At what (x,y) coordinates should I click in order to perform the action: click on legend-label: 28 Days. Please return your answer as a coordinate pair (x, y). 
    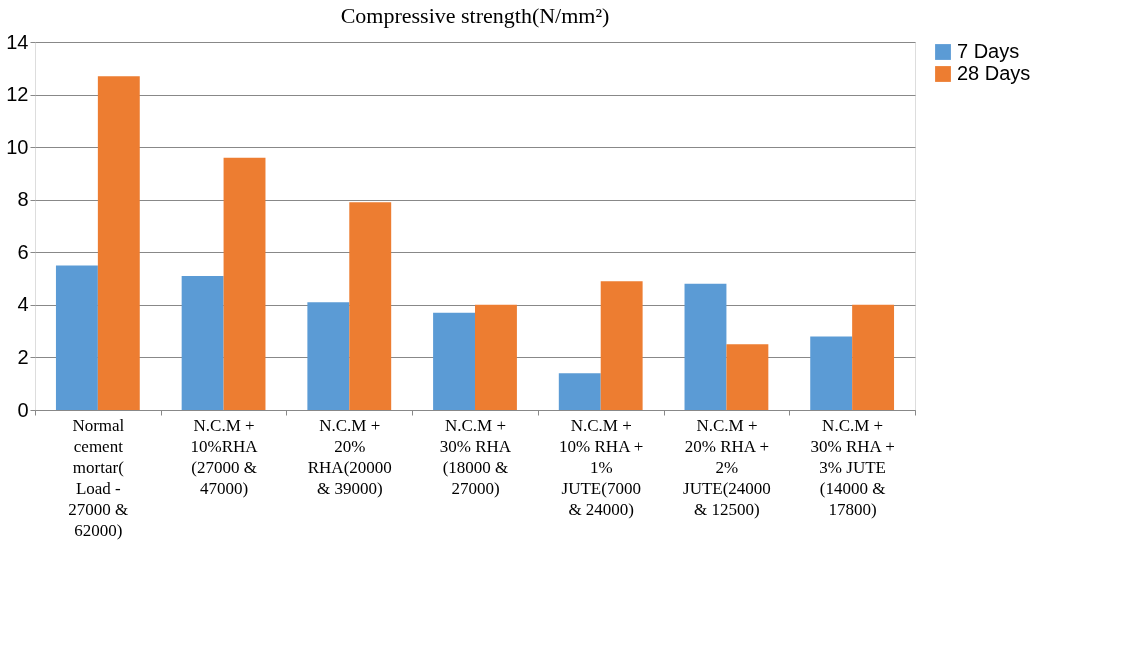
    Looking at the image, I should click on (994, 73).